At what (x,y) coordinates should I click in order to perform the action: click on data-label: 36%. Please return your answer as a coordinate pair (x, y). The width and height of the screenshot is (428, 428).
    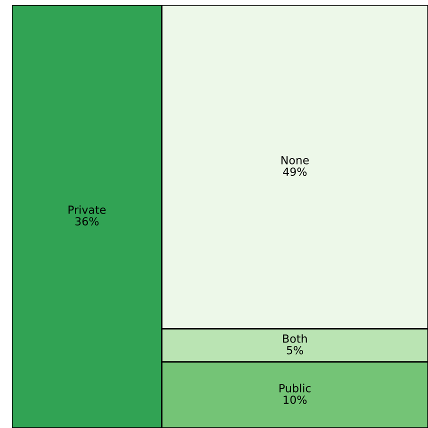
    Looking at the image, I should click on (87, 221).